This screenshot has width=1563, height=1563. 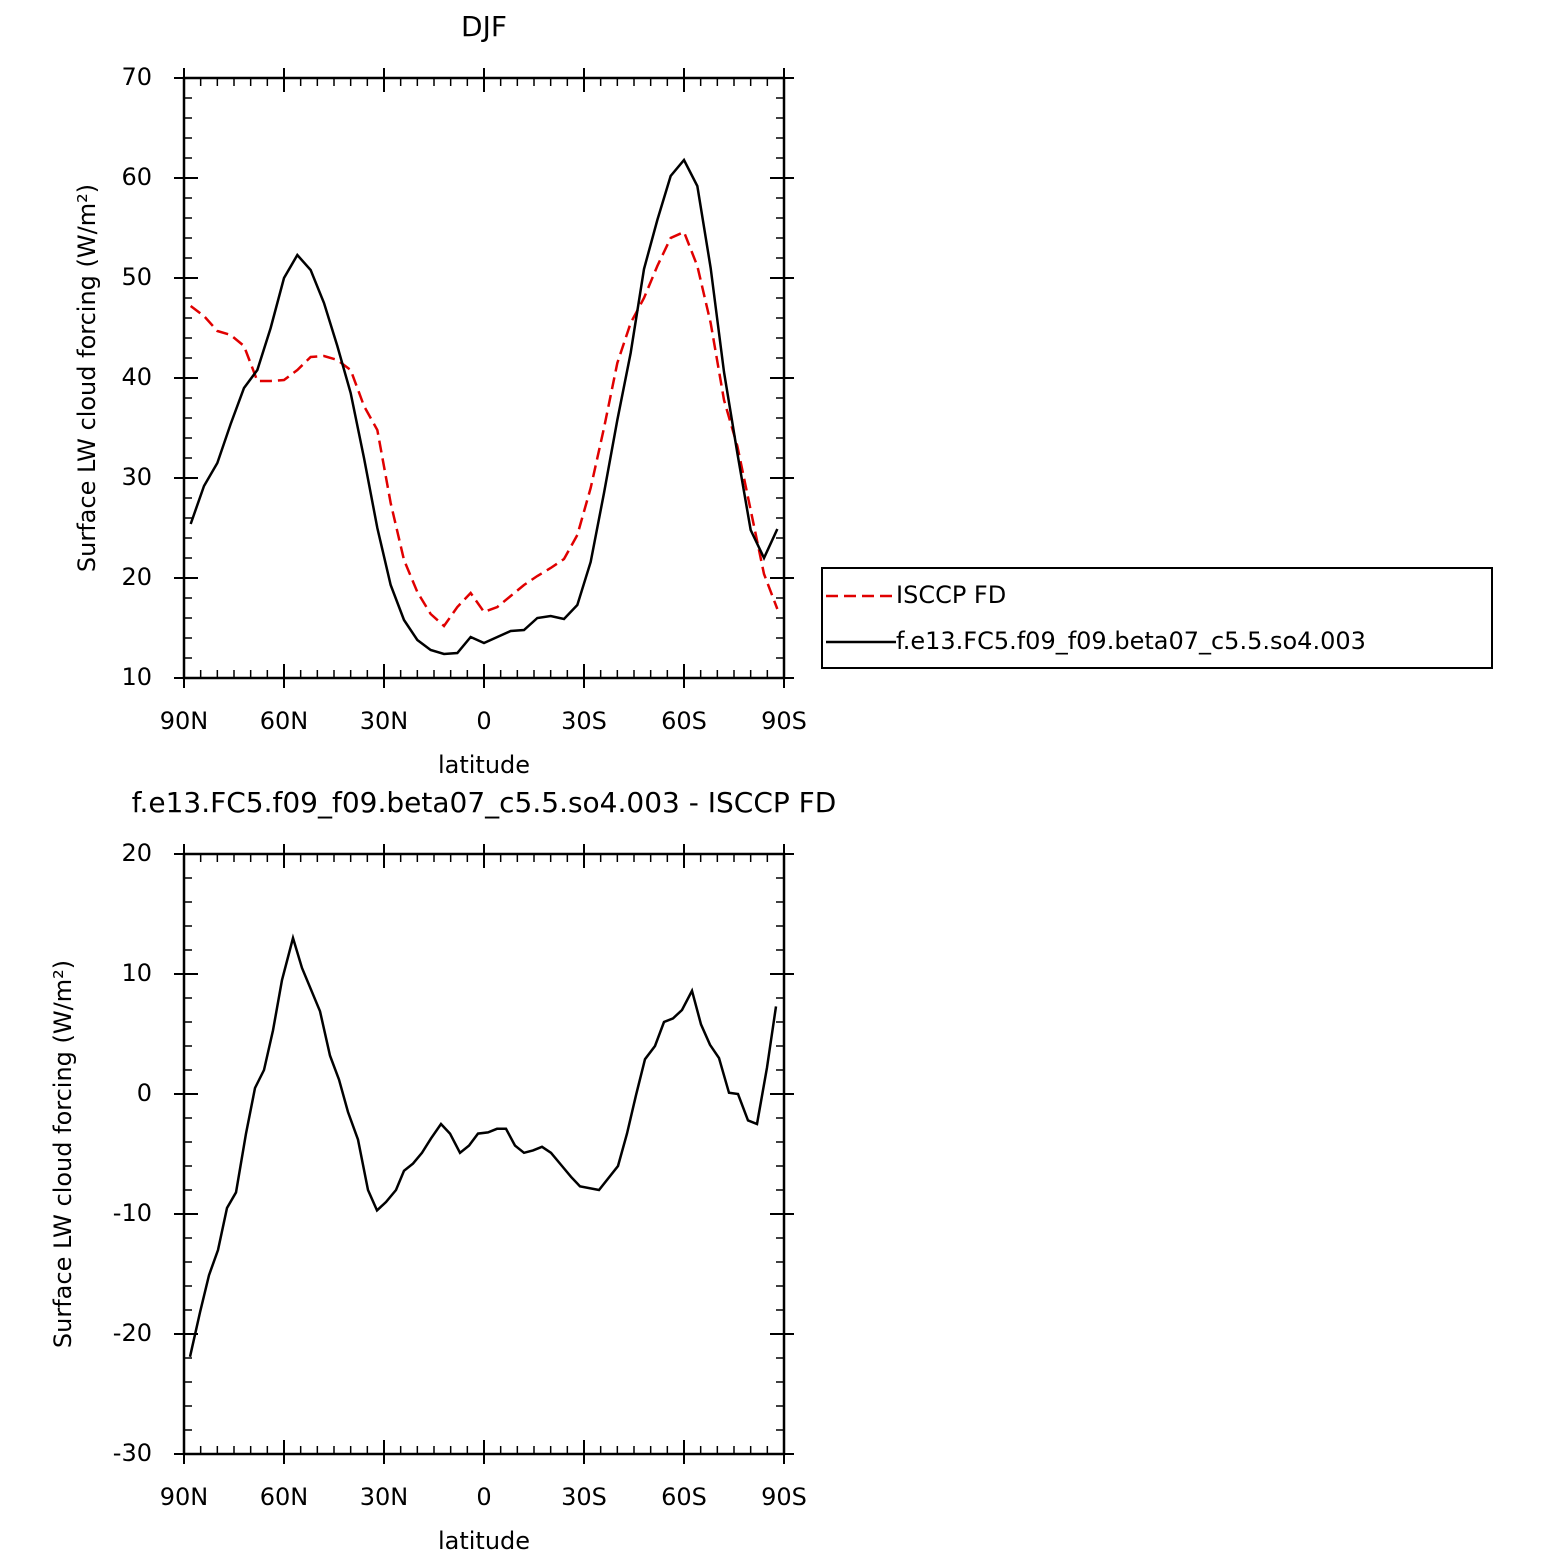 What do you see at coordinates (132, 1453) in the screenshot?
I see `y-tick-label: -30` at bounding box center [132, 1453].